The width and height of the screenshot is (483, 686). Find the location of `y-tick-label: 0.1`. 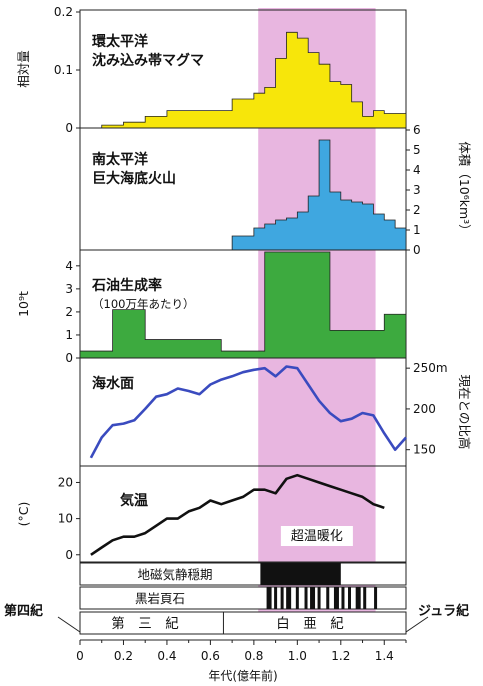

y-tick-label: 0.1 is located at coordinates (63, 70).